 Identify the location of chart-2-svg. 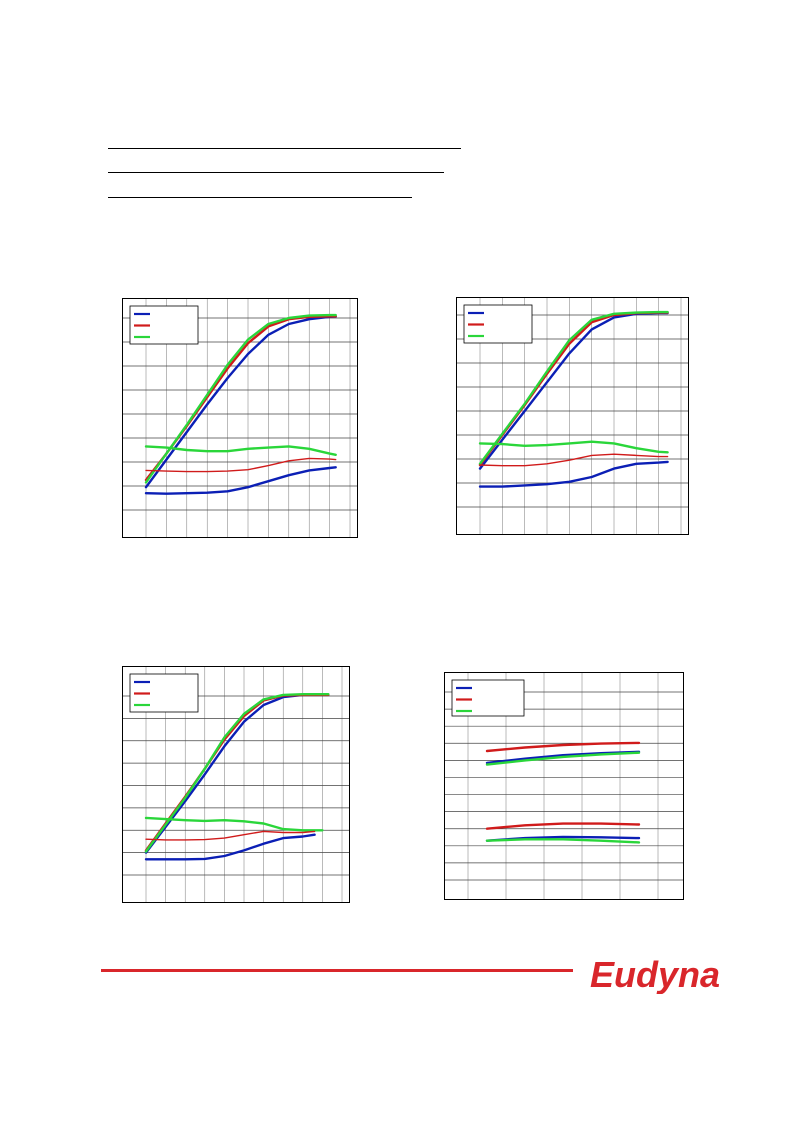
(572, 416).